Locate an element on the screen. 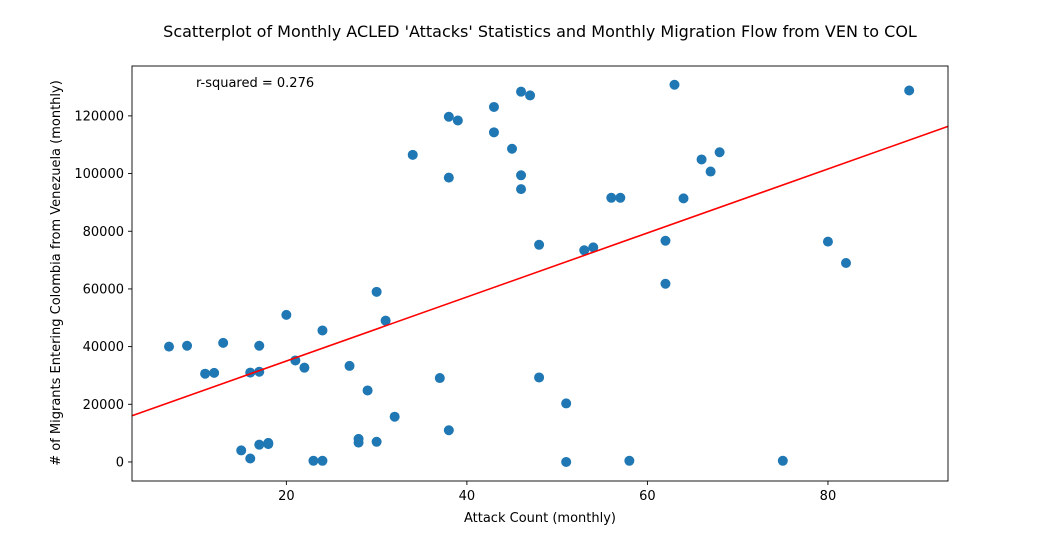 The width and height of the screenshot is (1053, 541). y-tick-label: 60000 is located at coordinates (103, 289).